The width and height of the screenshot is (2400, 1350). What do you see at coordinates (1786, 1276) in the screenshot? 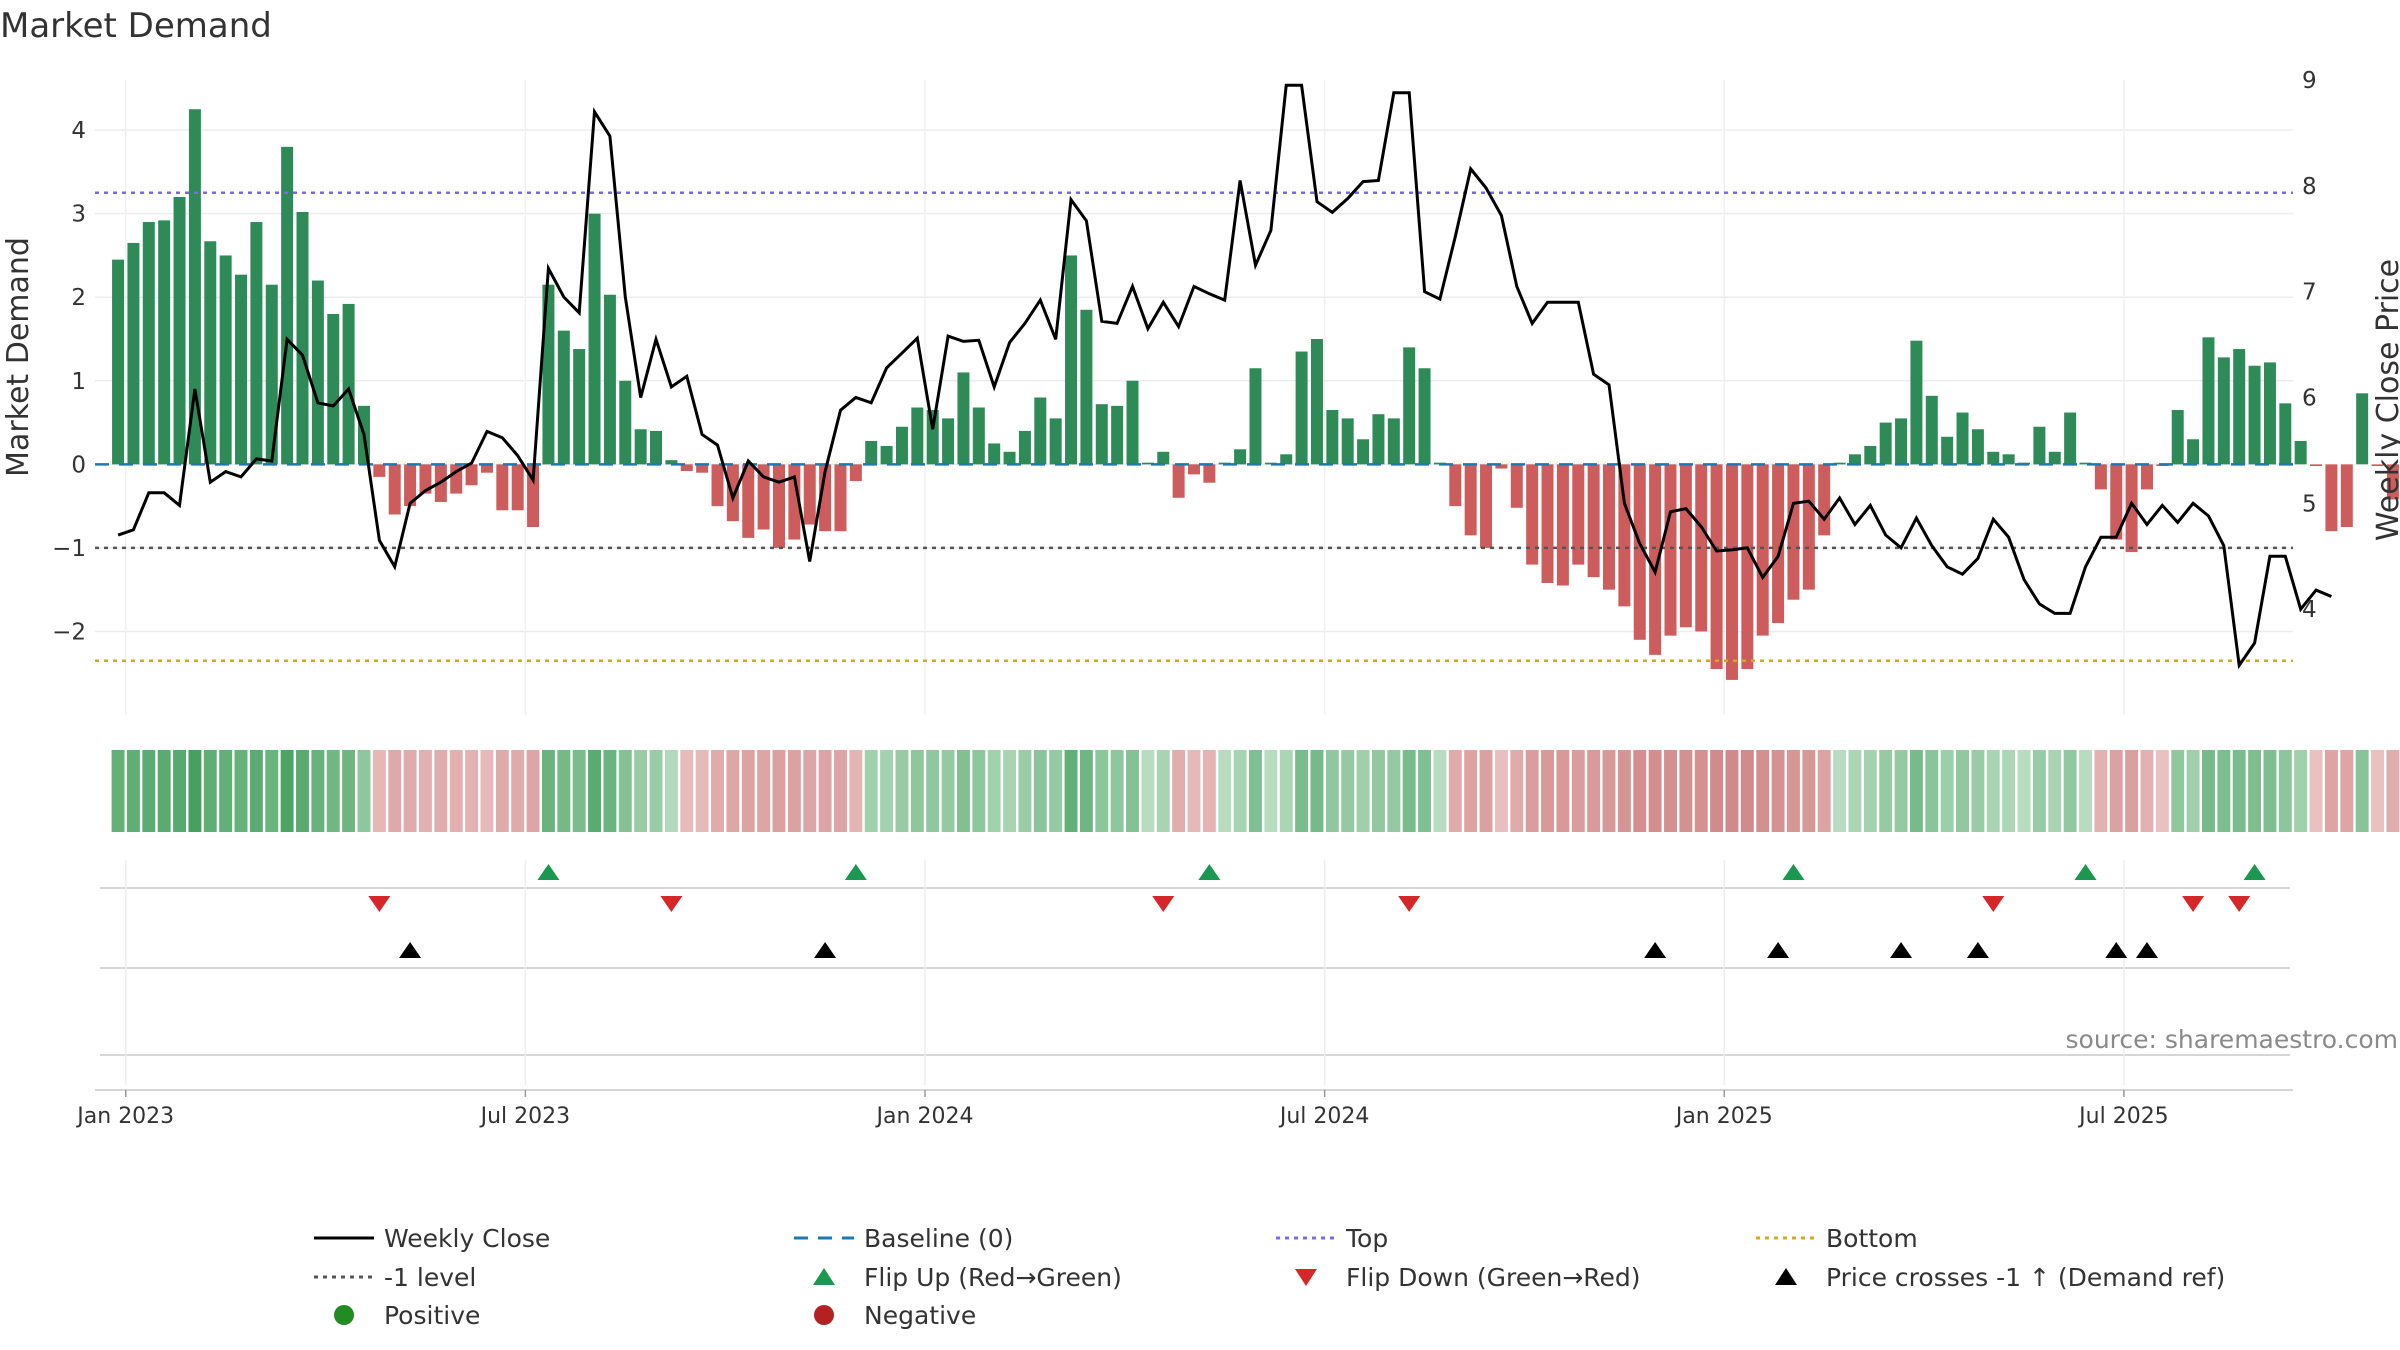
I see `legend-triangle-up-icon` at bounding box center [1786, 1276].